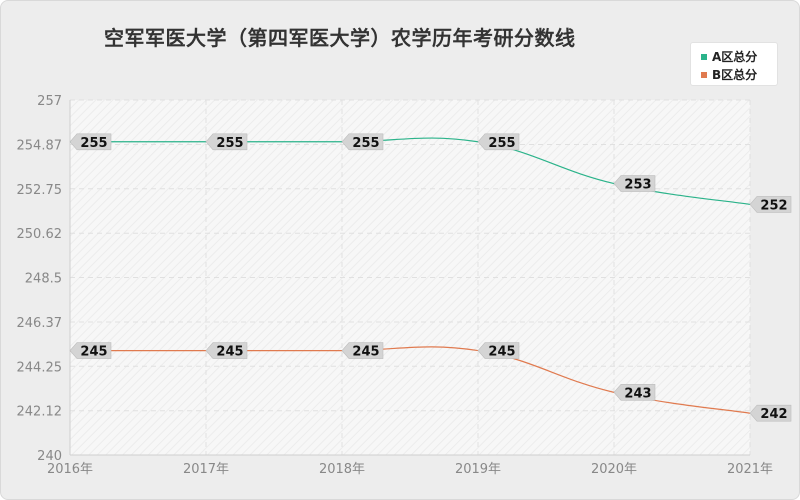  Describe the element at coordinates (40, 323) in the screenshot. I see `y-tick-label: 246.37` at that location.